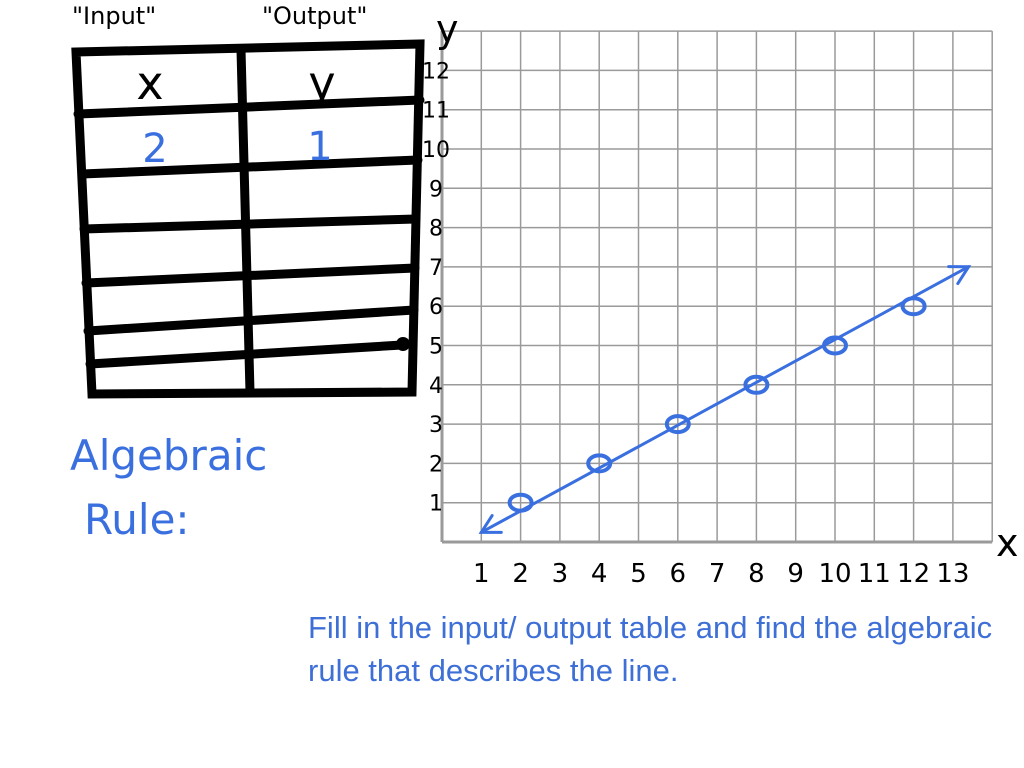 The width and height of the screenshot is (1024, 768). What do you see at coordinates (319, 147) in the screenshot?
I see `table-cell-y: 1` at bounding box center [319, 147].